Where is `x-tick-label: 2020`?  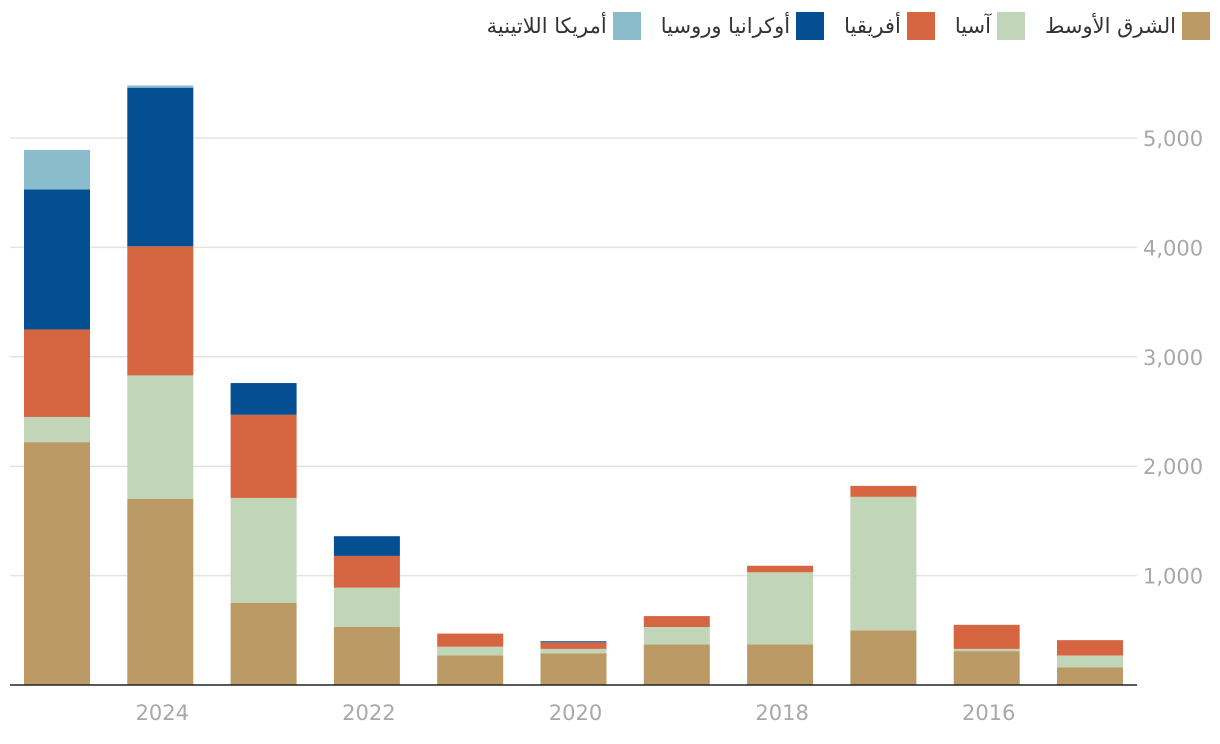 x-tick-label: 2020 is located at coordinates (575, 713).